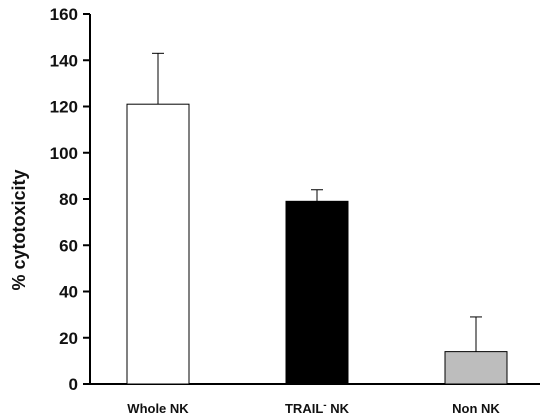 The height and width of the screenshot is (420, 547). Describe the element at coordinates (68, 245) in the screenshot. I see `y-tick-label: 60` at that location.